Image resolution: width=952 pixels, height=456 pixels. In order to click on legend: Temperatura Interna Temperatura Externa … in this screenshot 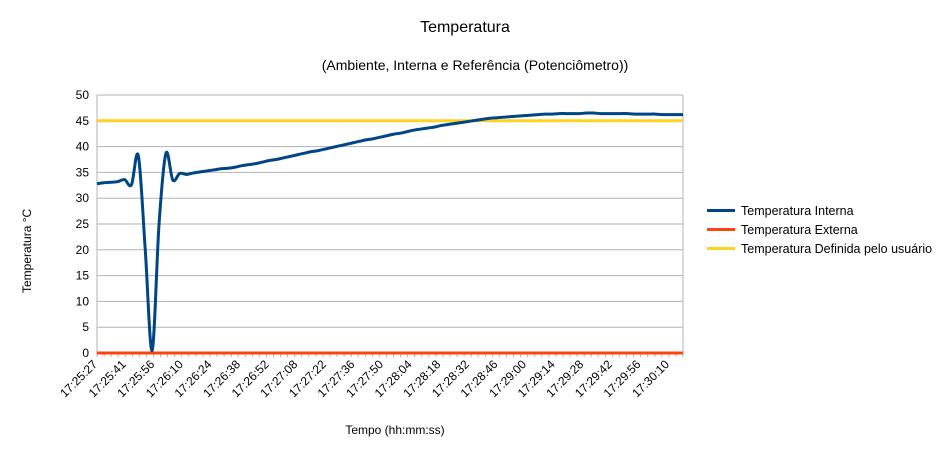, I will do `click(819, 229)`.